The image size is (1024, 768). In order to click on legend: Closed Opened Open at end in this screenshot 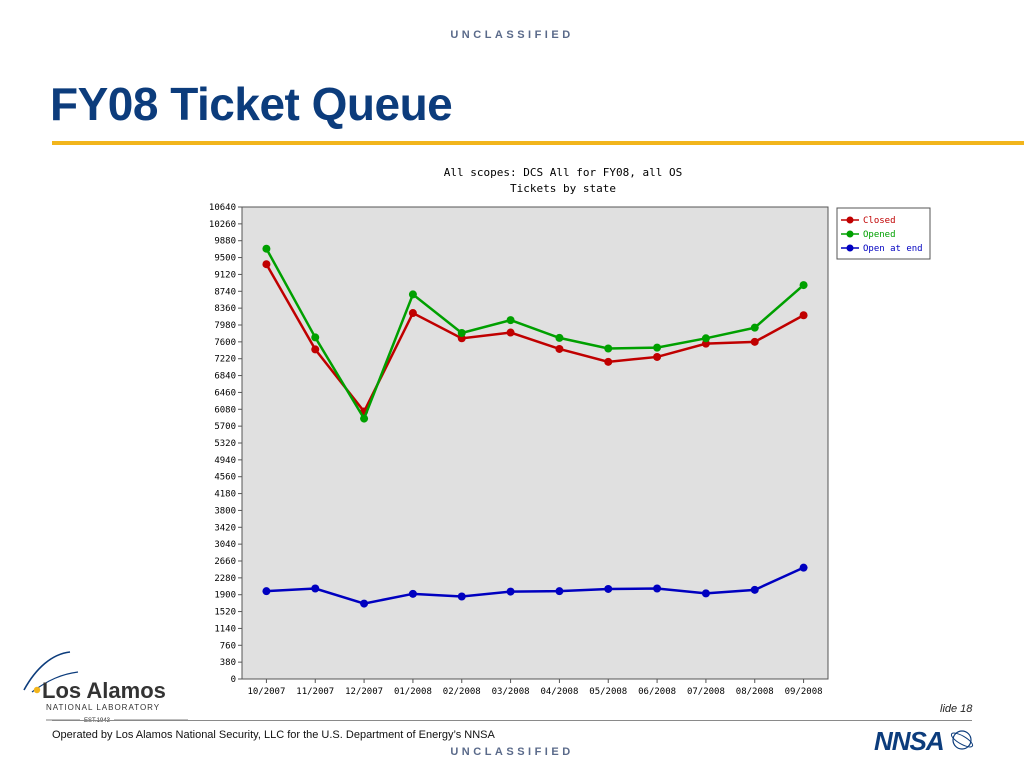, I will do `click(883, 233)`.